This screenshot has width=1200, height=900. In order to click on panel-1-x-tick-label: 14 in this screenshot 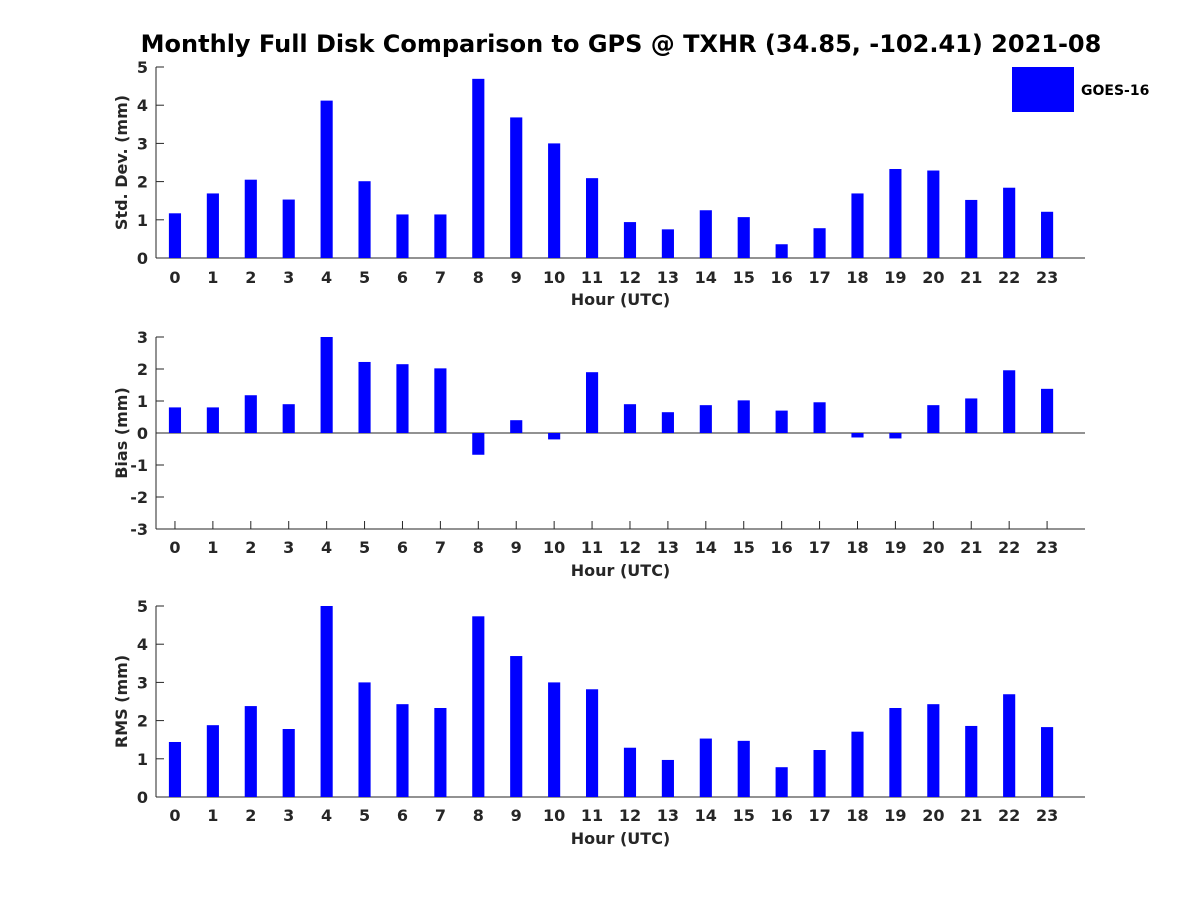, I will do `click(706, 277)`.